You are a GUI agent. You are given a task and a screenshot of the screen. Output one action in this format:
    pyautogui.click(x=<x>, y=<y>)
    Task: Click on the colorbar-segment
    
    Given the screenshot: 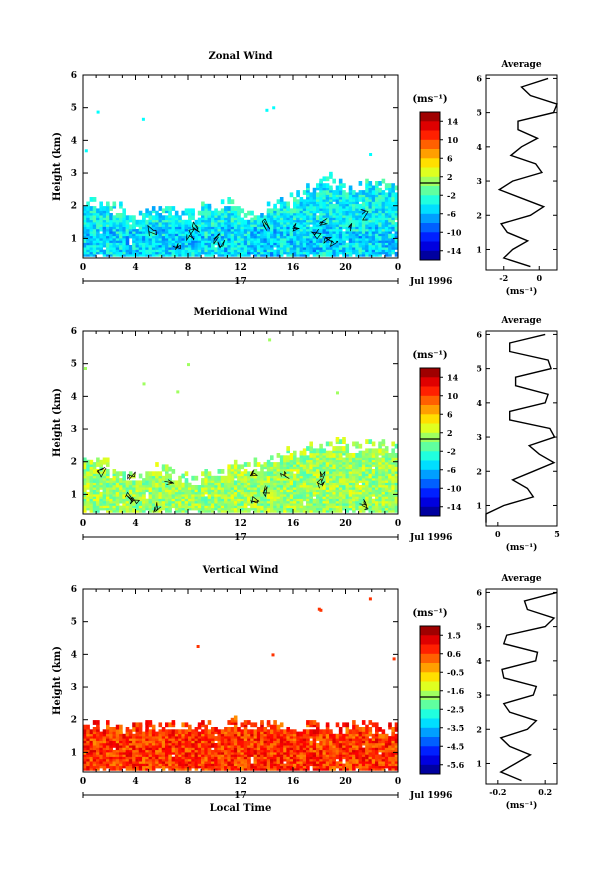 What is the action you would take?
    pyautogui.click(x=430, y=465)
    